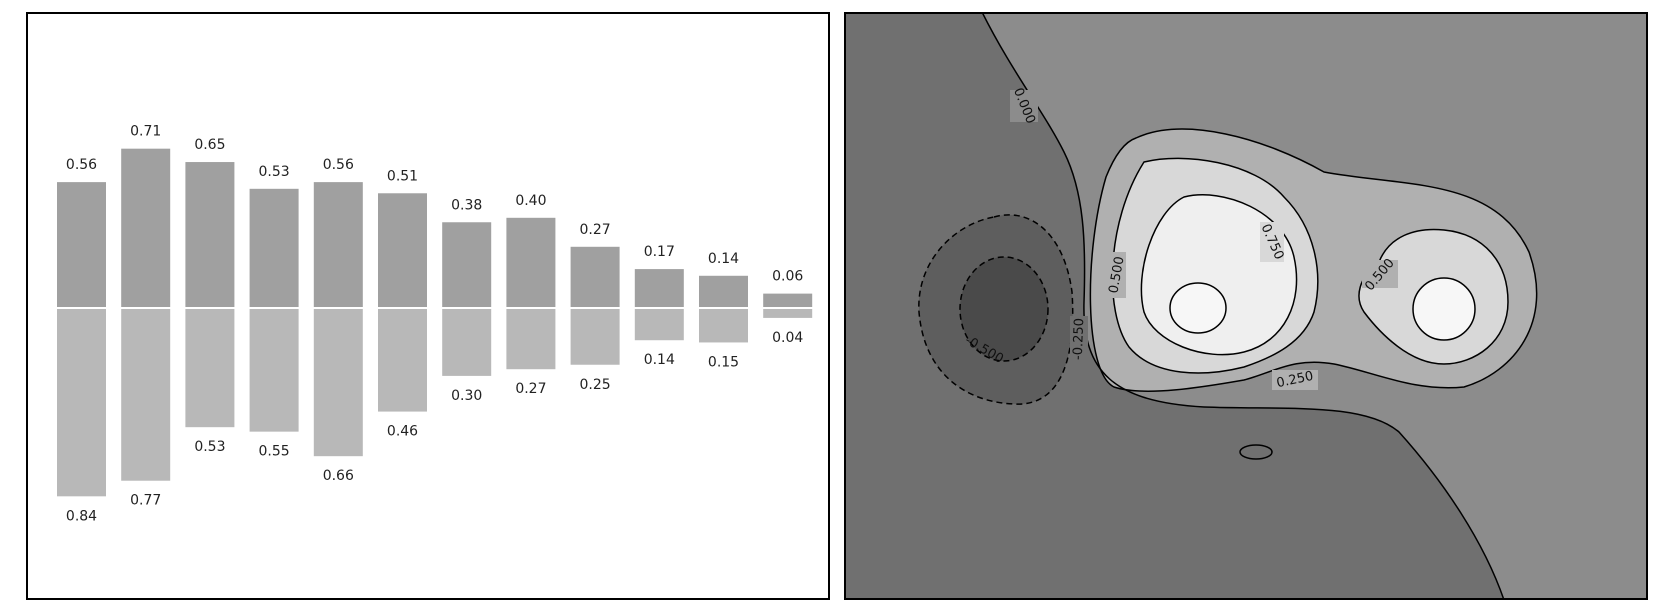  Describe the element at coordinates (402, 176) in the screenshot. I see `bar-upper-value-label: 0.51` at that location.